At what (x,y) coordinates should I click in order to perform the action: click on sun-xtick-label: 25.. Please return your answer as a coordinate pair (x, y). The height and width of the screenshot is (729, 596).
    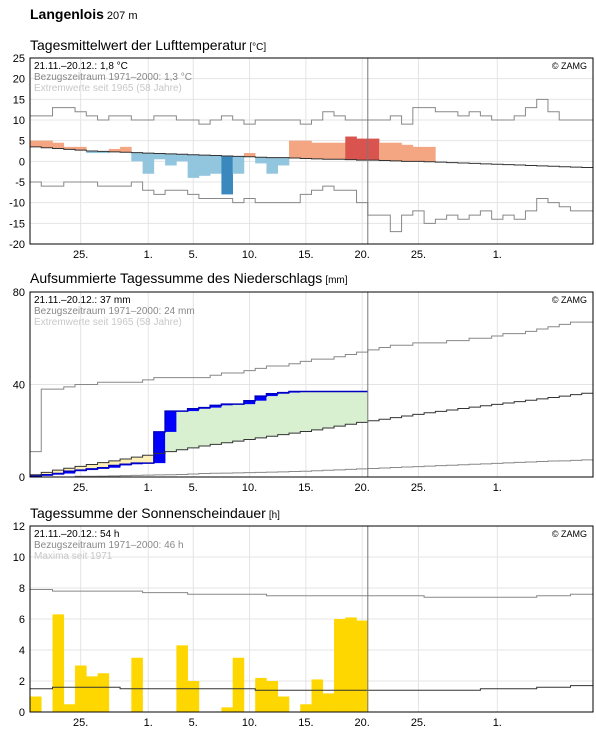
    Looking at the image, I should click on (418, 723).